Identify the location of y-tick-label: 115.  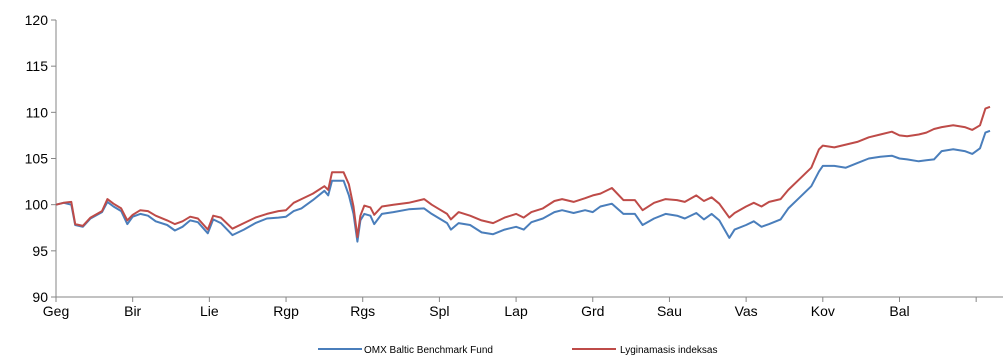
(37, 66).